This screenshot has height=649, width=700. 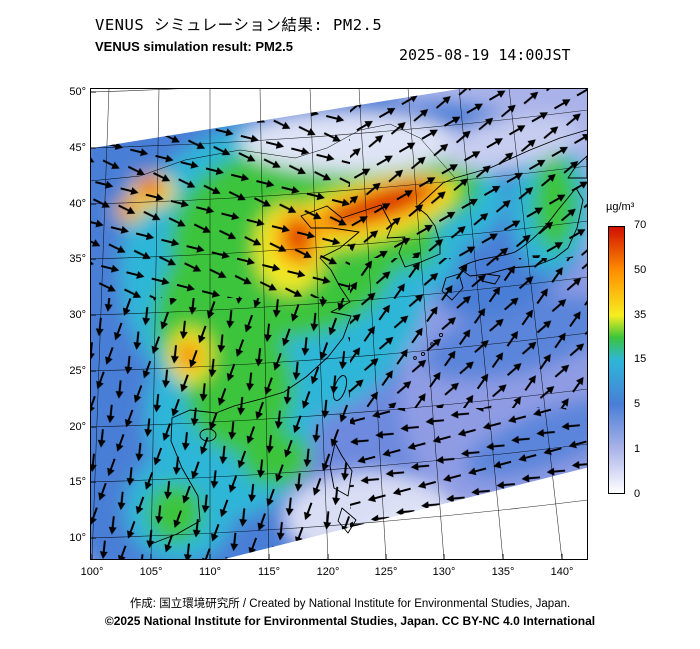 What do you see at coordinates (269, 572) in the screenshot?
I see `lon-tick-115: 115°` at bounding box center [269, 572].